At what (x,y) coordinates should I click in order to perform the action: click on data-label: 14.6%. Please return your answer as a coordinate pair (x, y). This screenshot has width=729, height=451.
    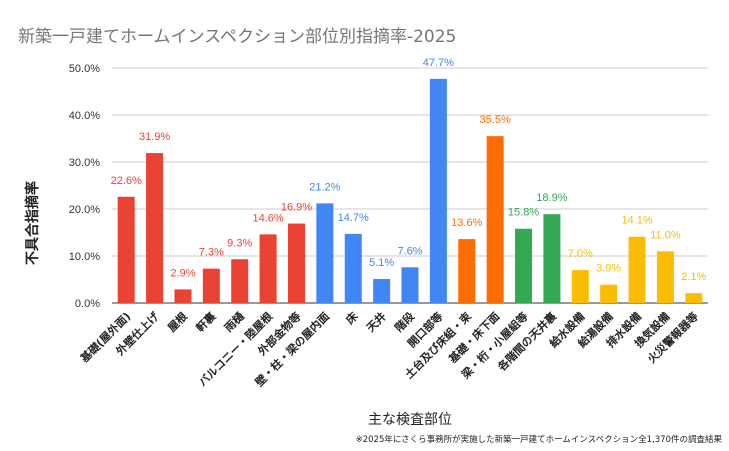
    Looking at the image, I should click on (267, 218).